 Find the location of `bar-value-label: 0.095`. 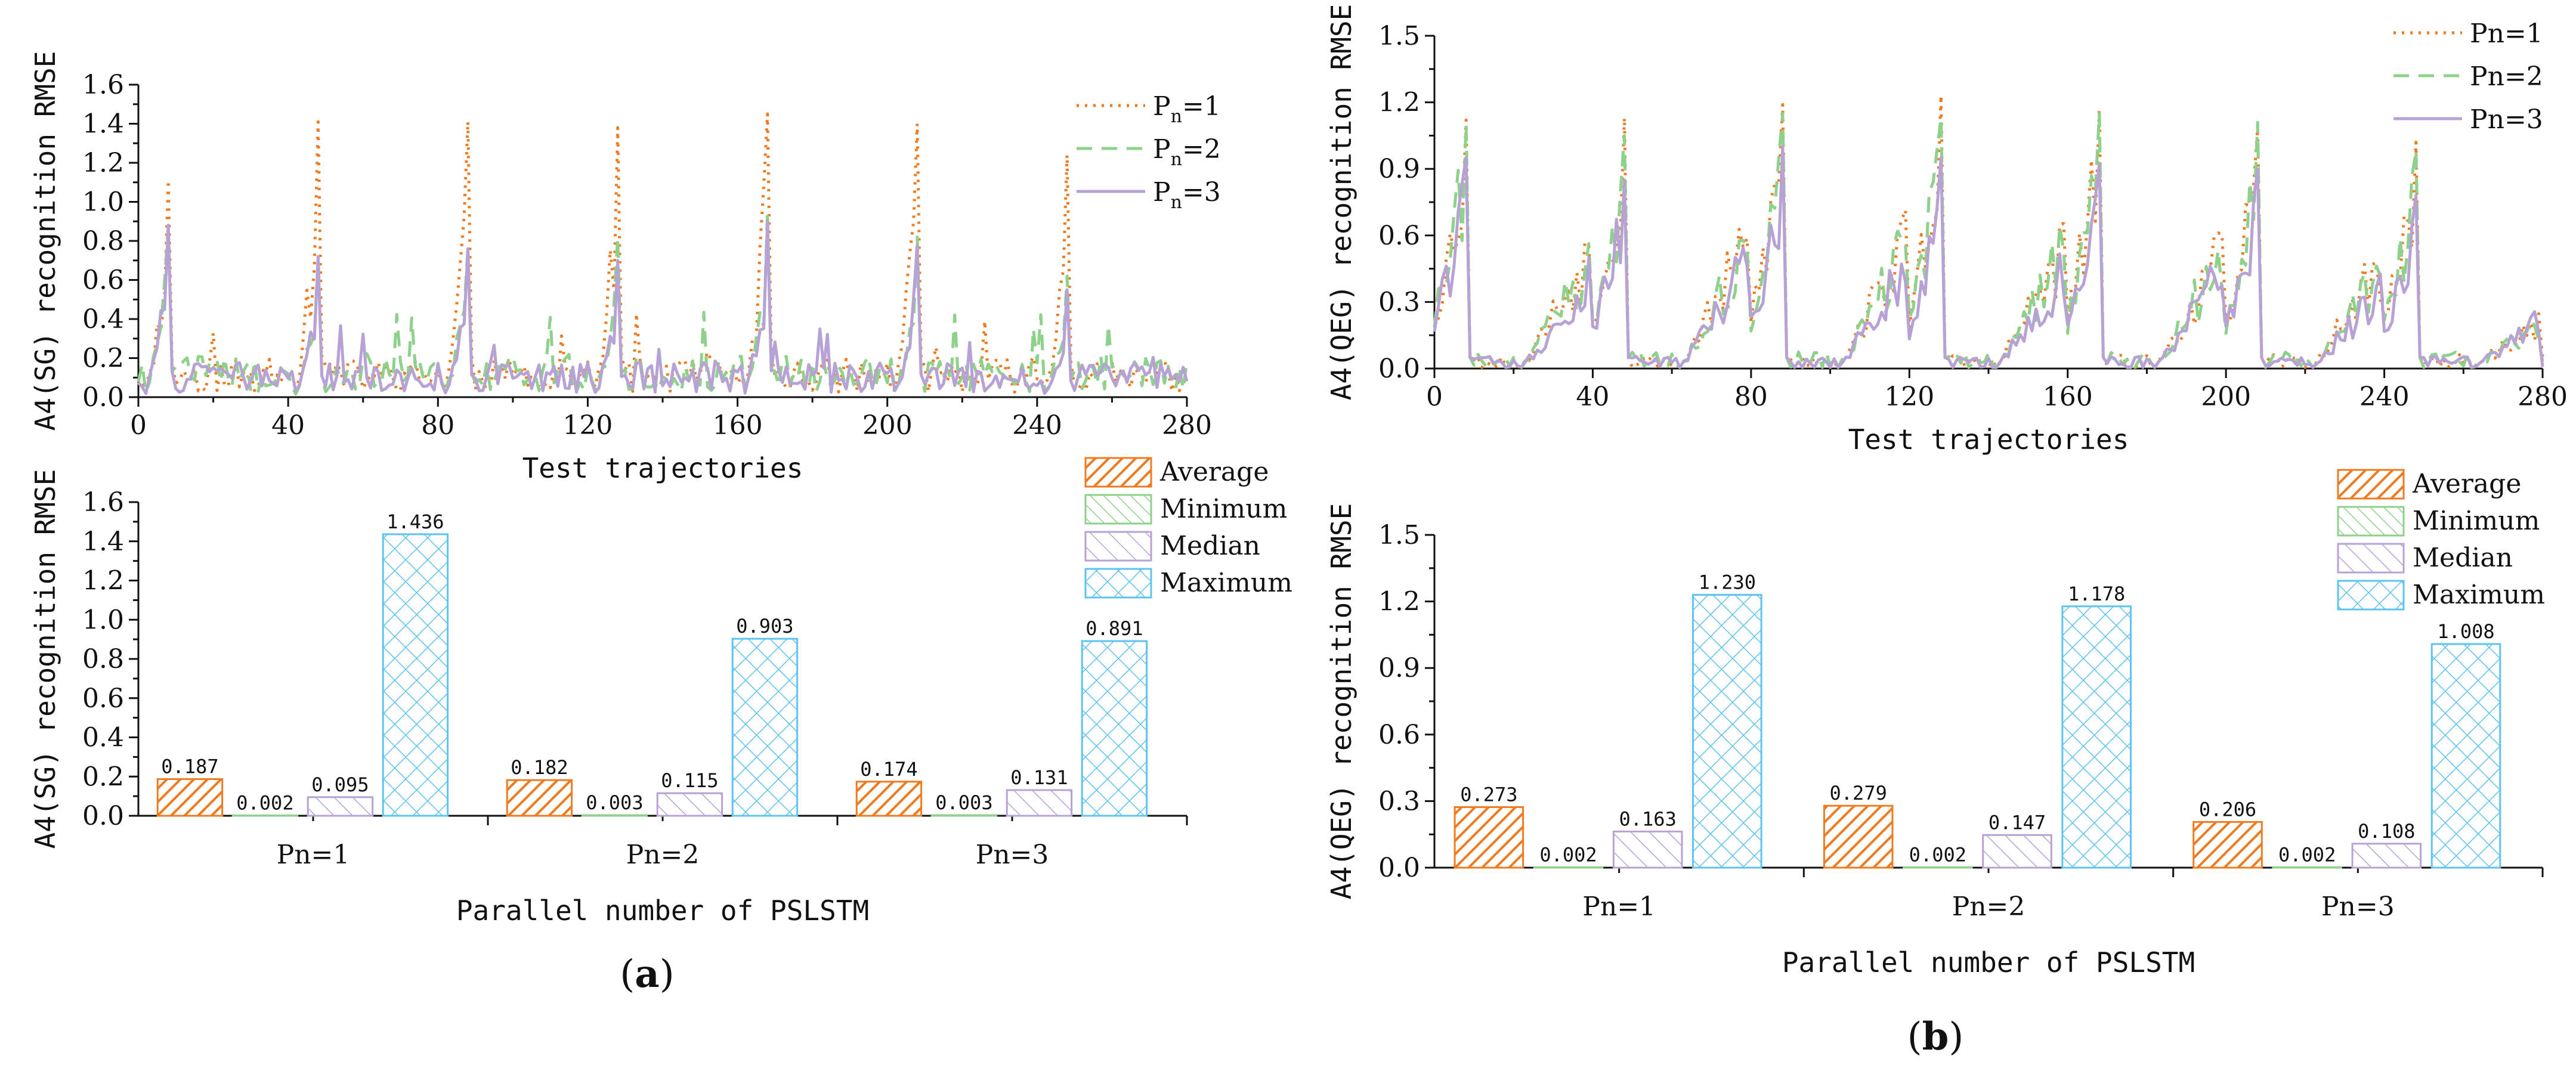

bar-value-label: 0.095 is located at coordinates (340, 784).